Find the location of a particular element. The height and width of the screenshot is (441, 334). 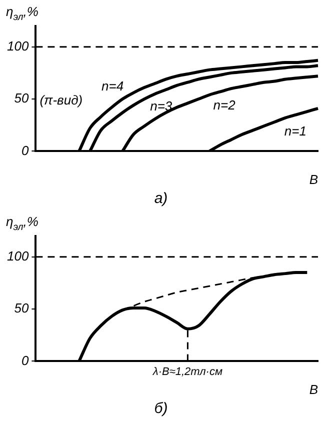

series-label: n=3 is located at coordinates (161, 106).